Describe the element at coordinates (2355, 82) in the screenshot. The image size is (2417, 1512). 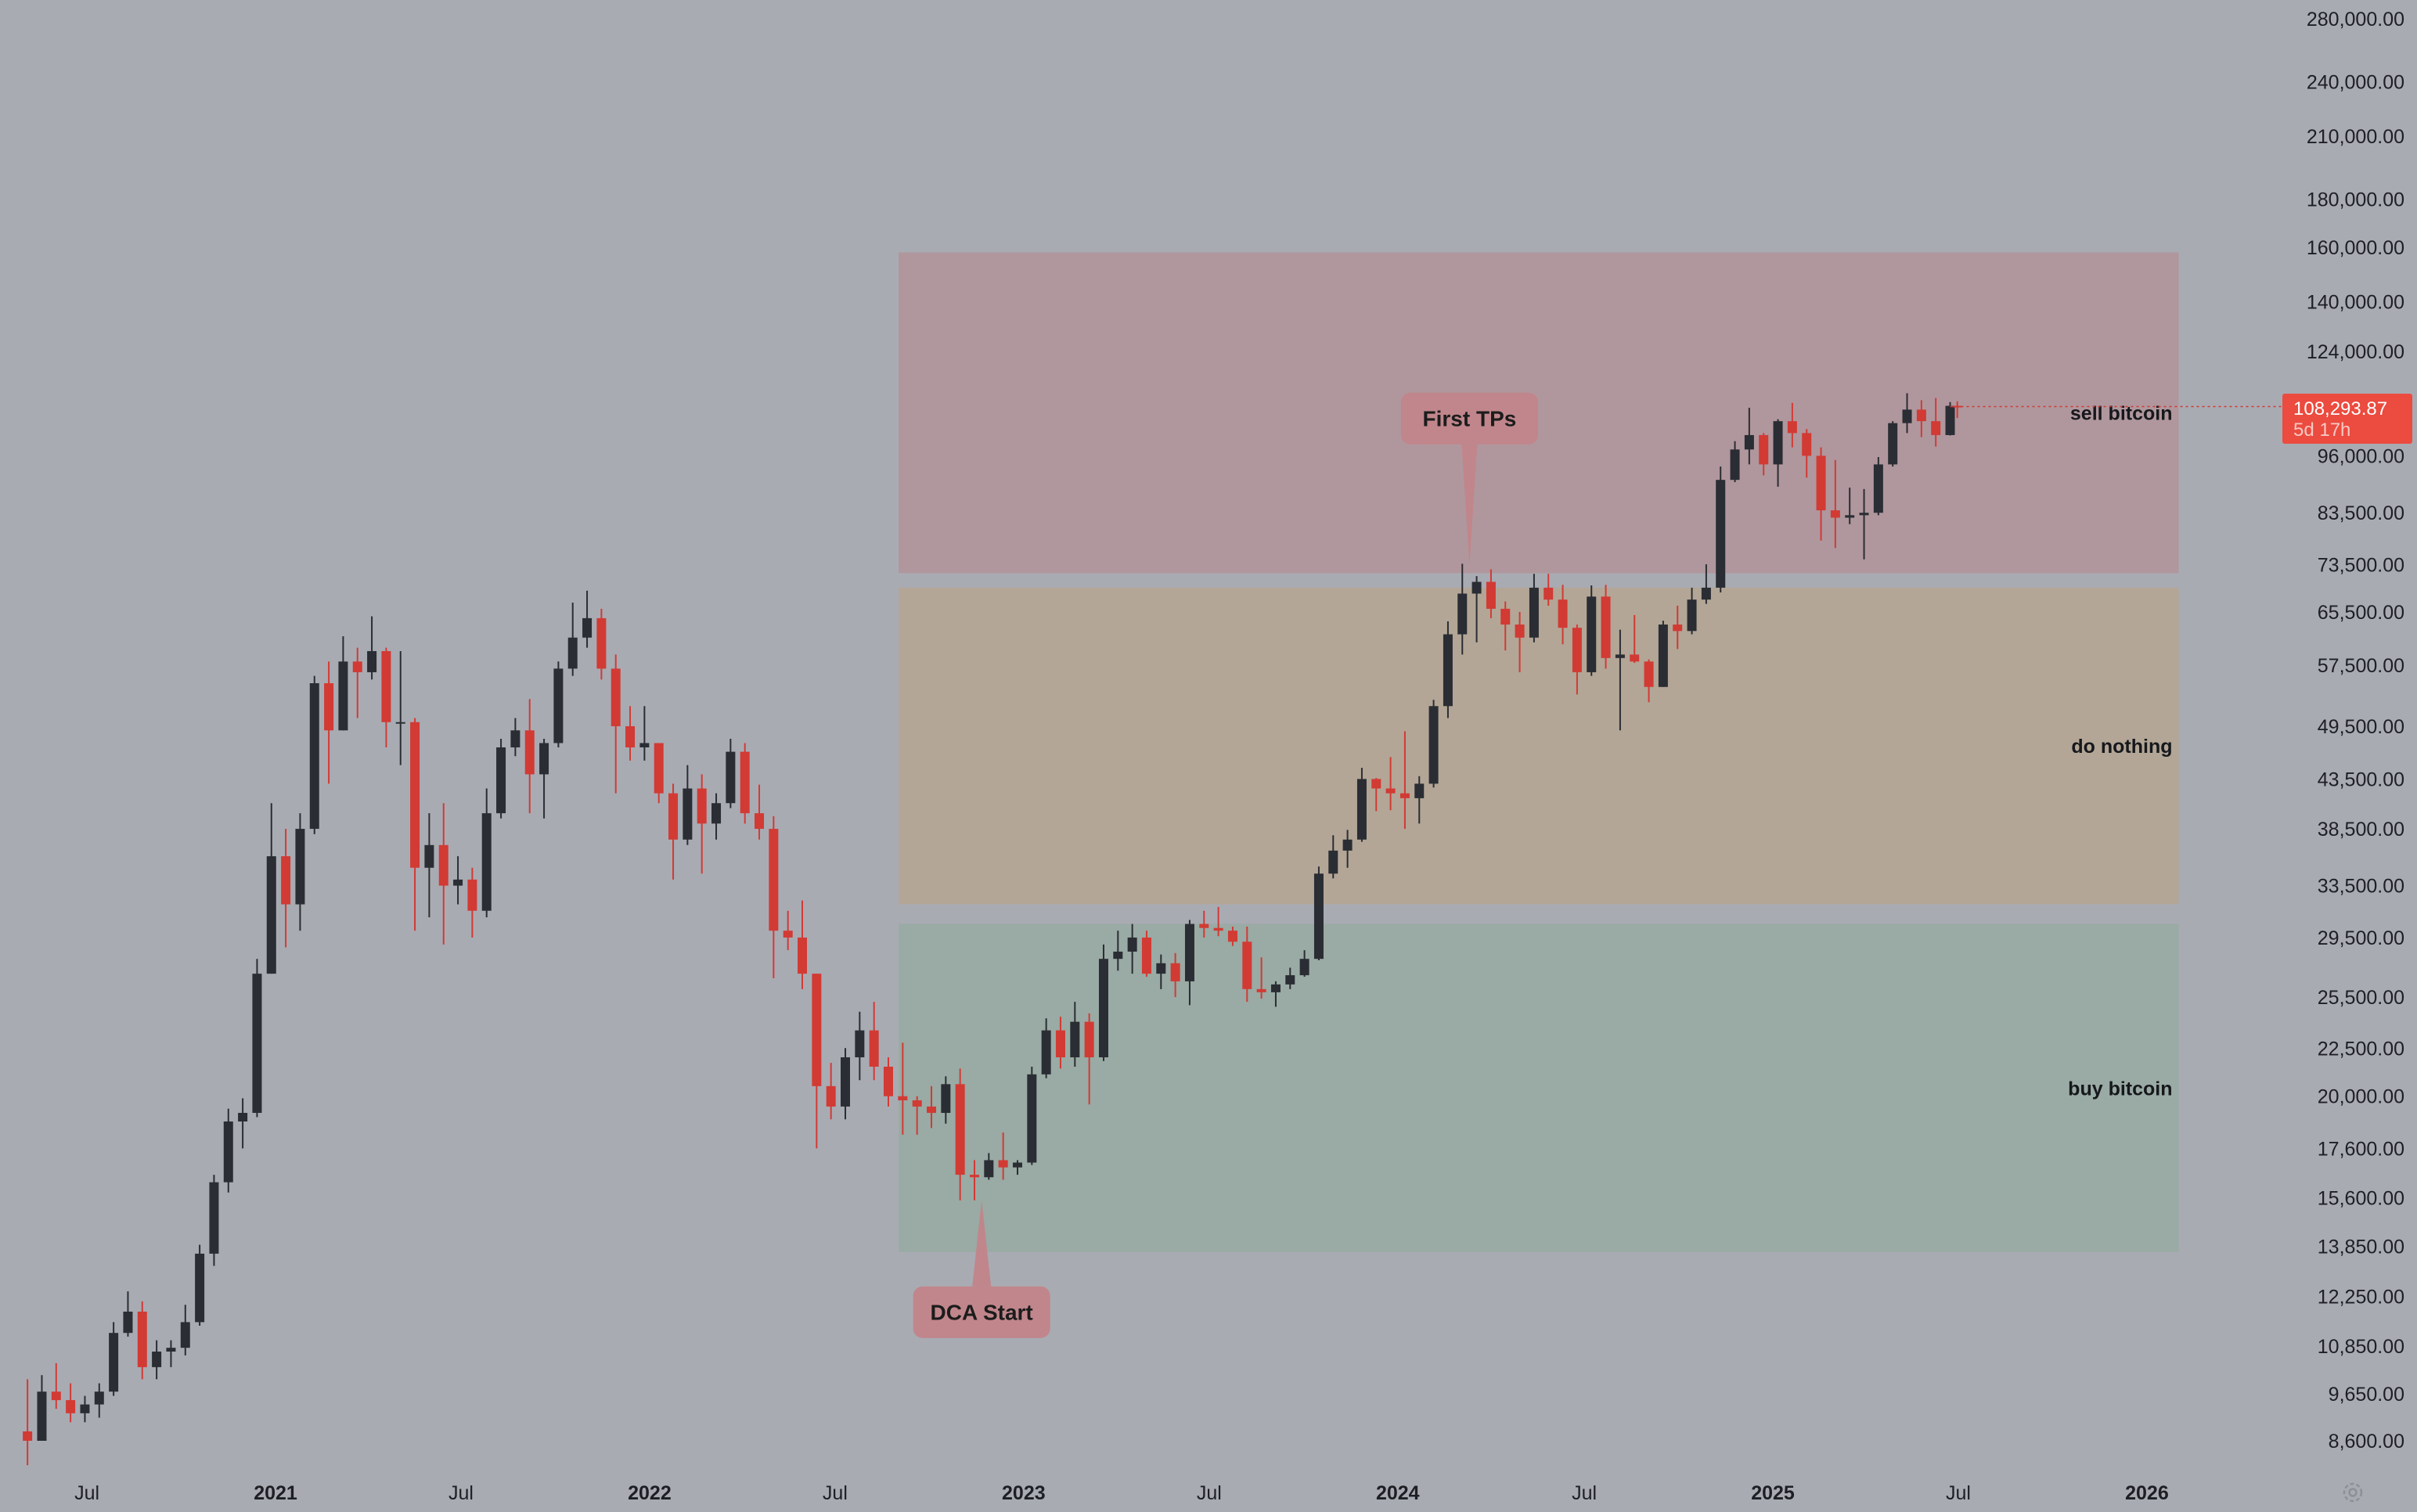
I see `y-tick-label: 240,000.00` at that location.